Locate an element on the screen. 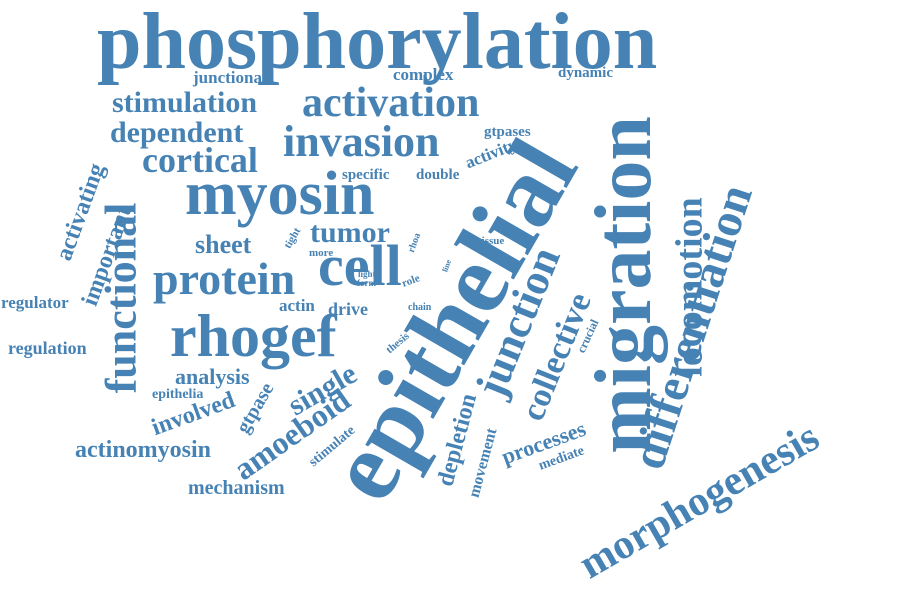  word-double: double is located at coordinates (438, 175).